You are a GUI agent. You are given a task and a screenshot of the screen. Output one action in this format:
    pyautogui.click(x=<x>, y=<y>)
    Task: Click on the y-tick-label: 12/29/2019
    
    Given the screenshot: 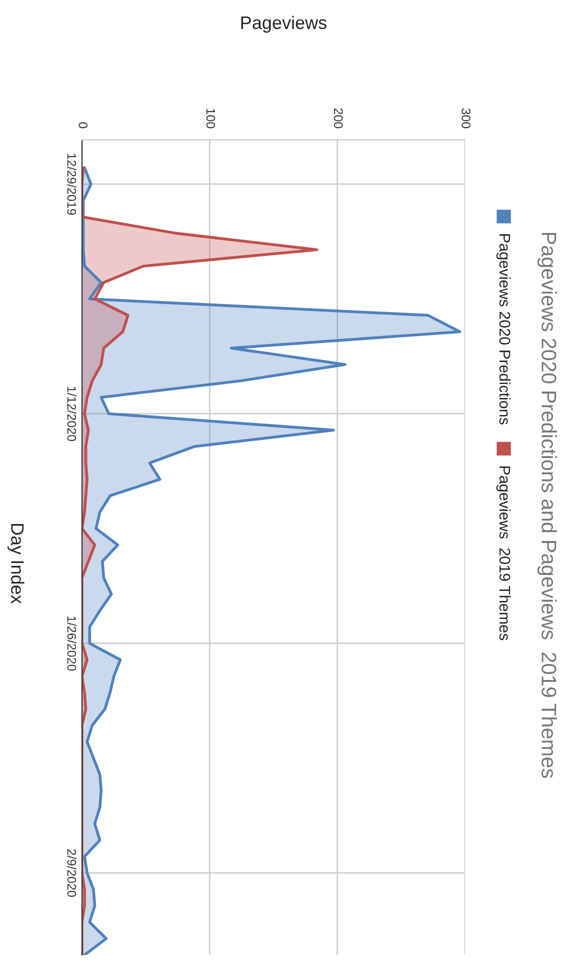 What is the action you would take?
    pyautogui.click(x=71, y=184)
    